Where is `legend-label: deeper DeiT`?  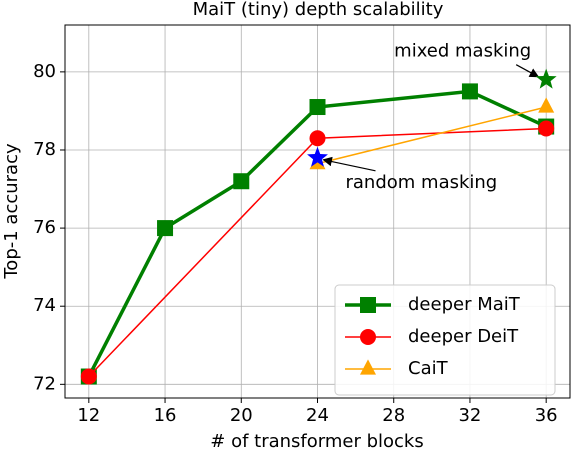
legend-label: deeper DeiT is located at coordinates (463, 336).